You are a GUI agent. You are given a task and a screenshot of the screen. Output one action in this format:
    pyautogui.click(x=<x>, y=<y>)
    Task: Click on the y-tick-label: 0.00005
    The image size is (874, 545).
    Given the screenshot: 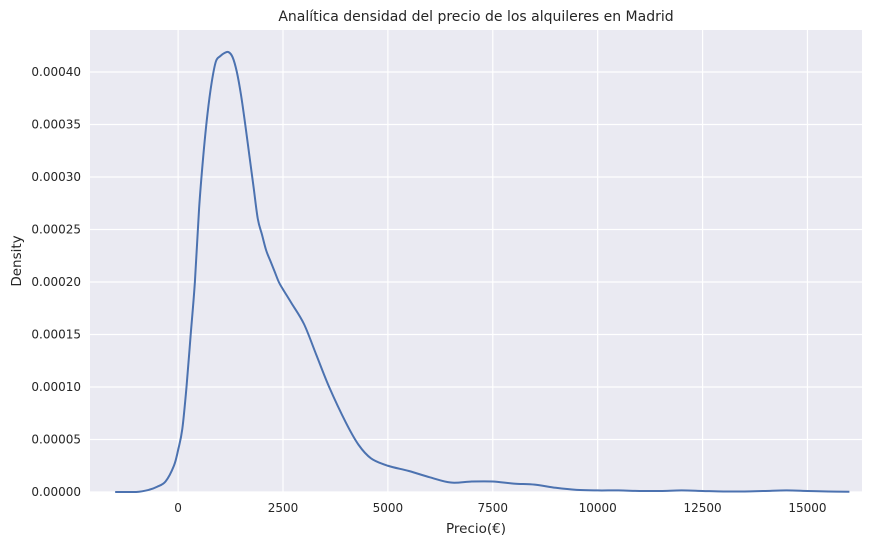 What is the action you would take?
    pyautogui.click(x=56, y=440)
    